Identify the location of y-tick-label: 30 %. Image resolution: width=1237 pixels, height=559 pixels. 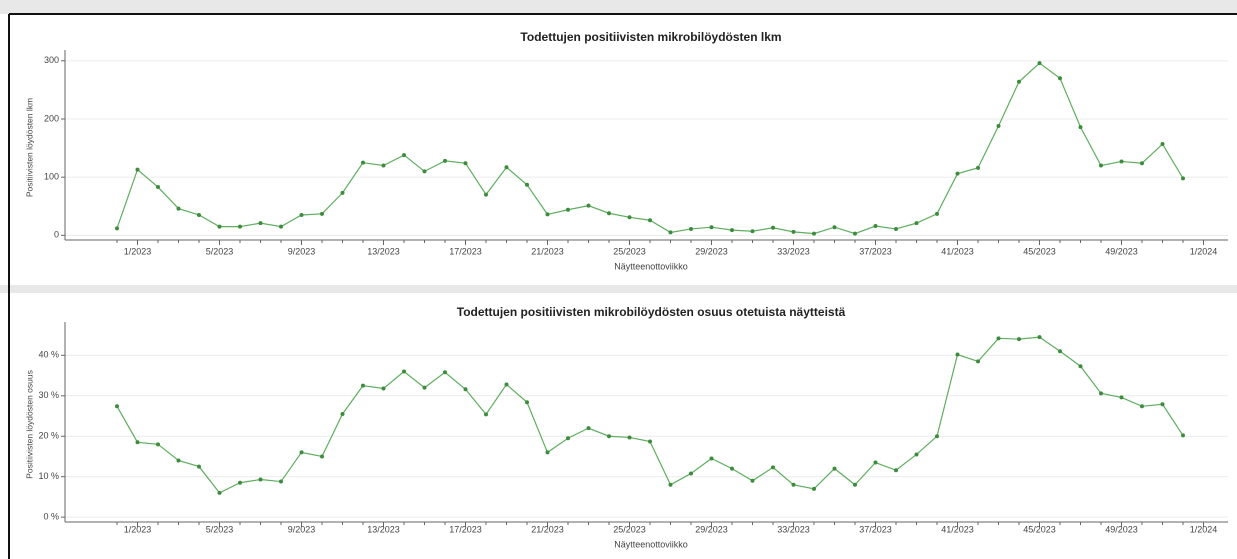
(48, 395).